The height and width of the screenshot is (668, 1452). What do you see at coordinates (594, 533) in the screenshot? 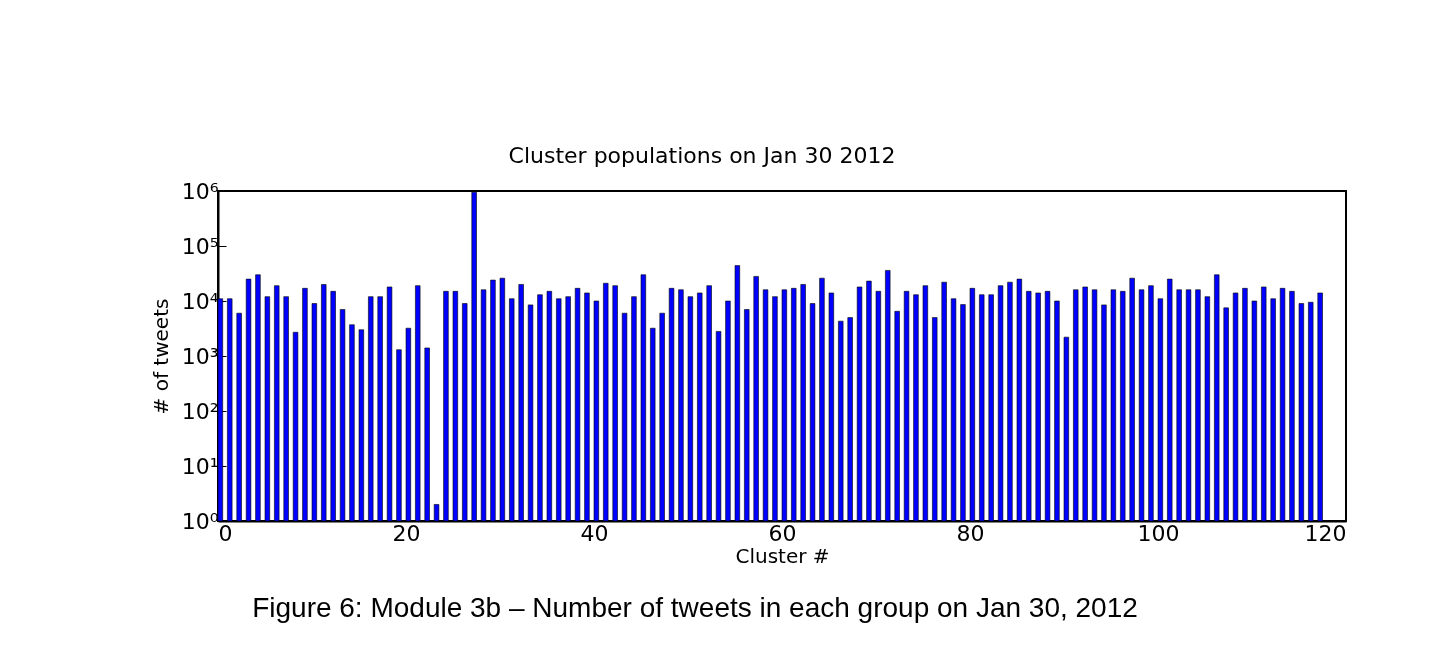
I see `x-tick-label: 40` at bounding box center [594, 533].